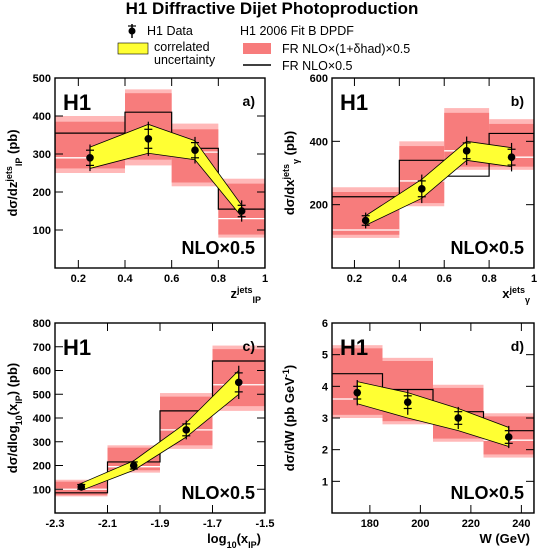  I want to click on x-tick-label-1: 200, so click(420, 524).